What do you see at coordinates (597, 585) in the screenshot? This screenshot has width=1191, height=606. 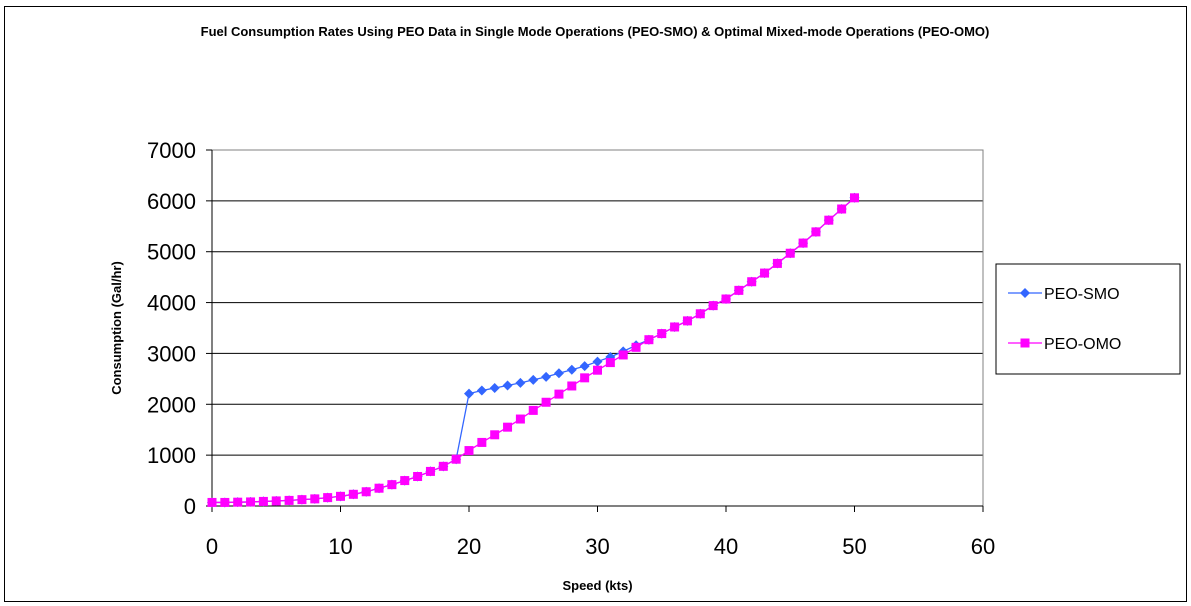 I see `x-axis-label: Speed (kts)` at bounding box center [597, 585].